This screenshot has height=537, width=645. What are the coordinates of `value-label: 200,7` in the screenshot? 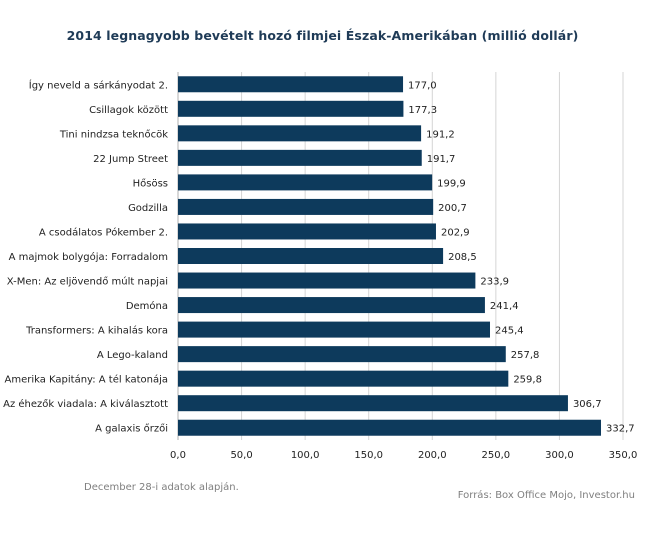 It's located at (452, 208).